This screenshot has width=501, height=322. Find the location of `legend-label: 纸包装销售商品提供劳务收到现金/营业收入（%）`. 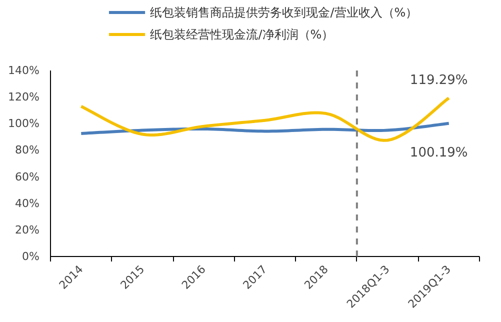

legend-label: 纸包装销售商品提供劳务收到现金/营业收入（%） is located at coordinates (284, 13).